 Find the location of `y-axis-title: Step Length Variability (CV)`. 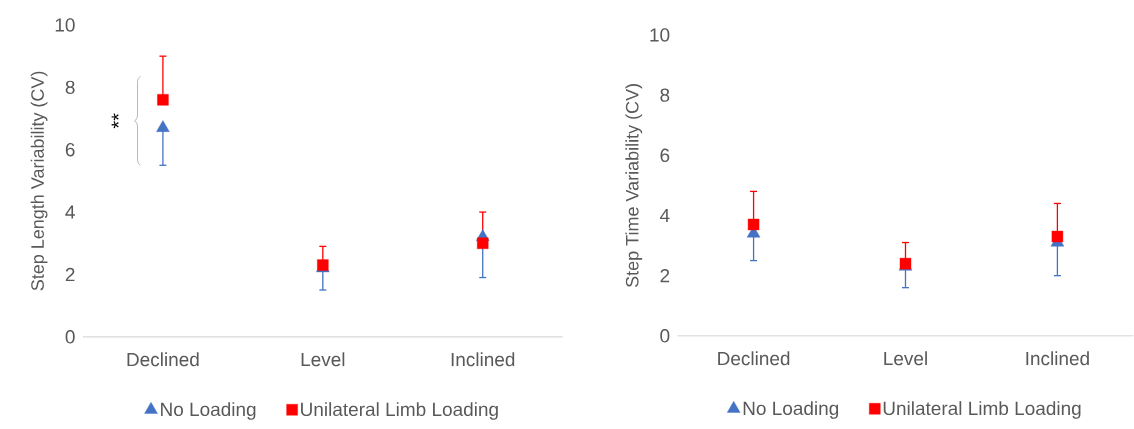

y-axis-title: Step Length Variability (CV) is located at coordinates (39, 181).